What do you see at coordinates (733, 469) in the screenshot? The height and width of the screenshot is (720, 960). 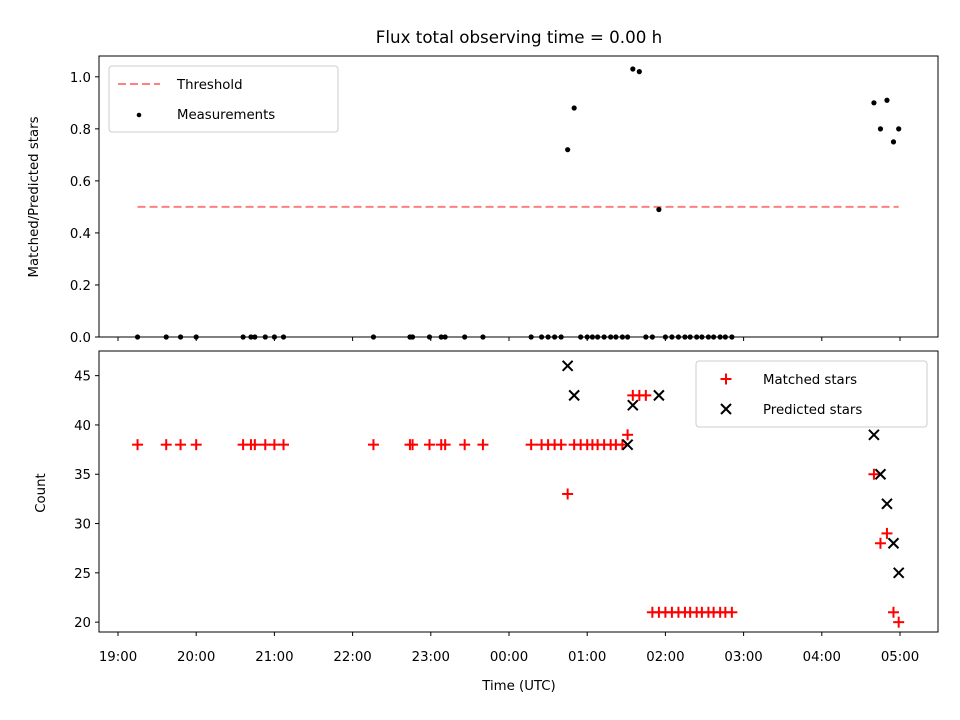 I see `predicted-stars-points` at bounding box center [733, 469].